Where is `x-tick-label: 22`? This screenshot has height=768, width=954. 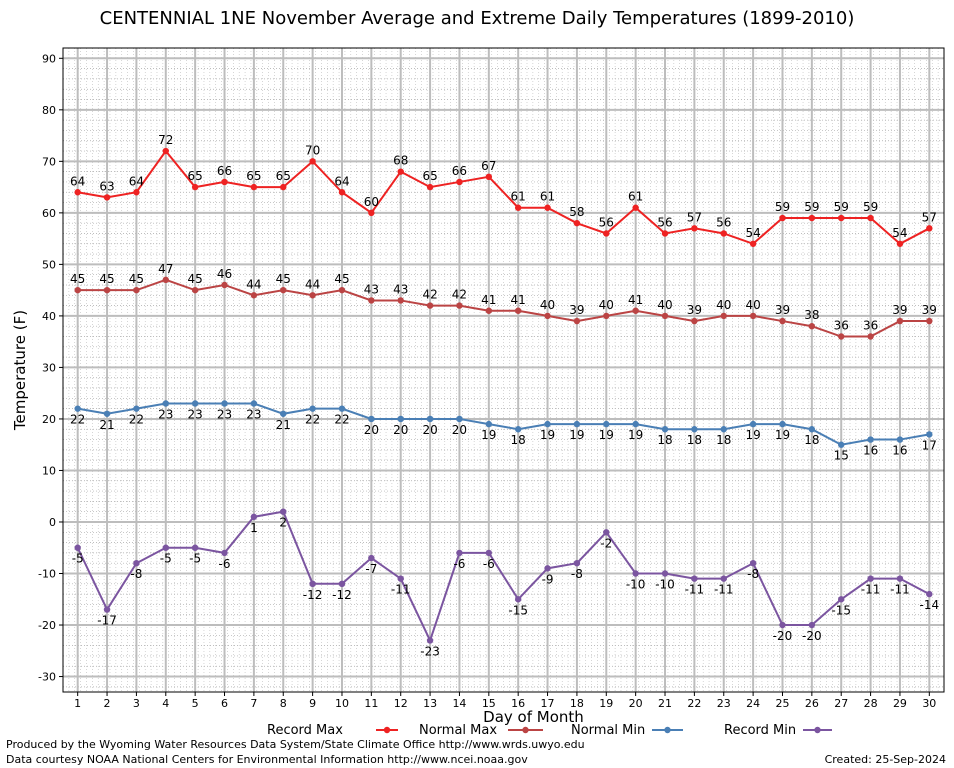 x-tick-label: 22 is located at coordinates (694, 703).